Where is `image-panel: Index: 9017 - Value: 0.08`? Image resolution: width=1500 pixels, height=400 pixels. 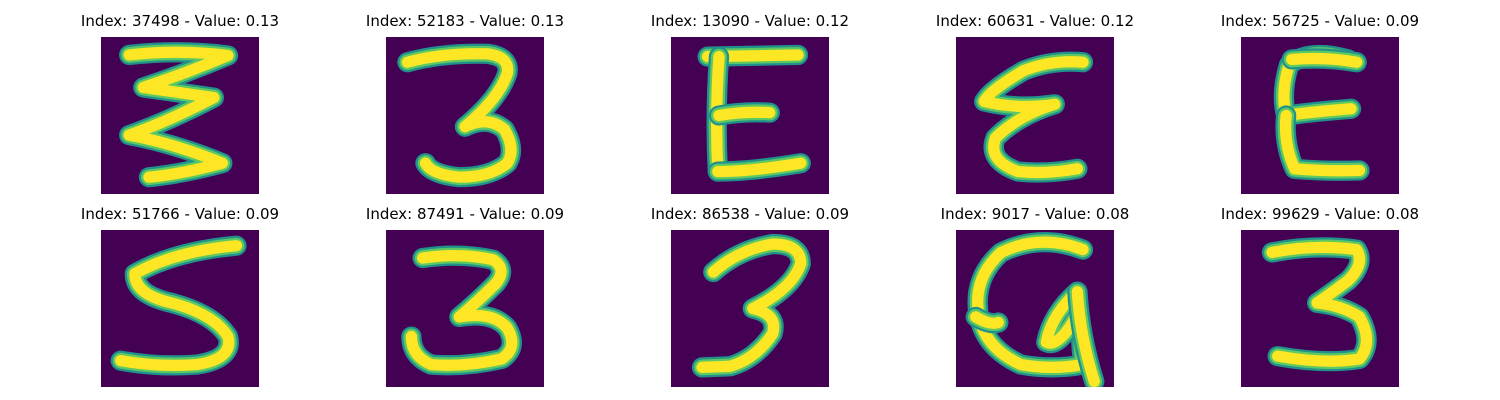 image-panel: Index: 9017 - Value: 0.08 is located at coordinates (1035, 295).